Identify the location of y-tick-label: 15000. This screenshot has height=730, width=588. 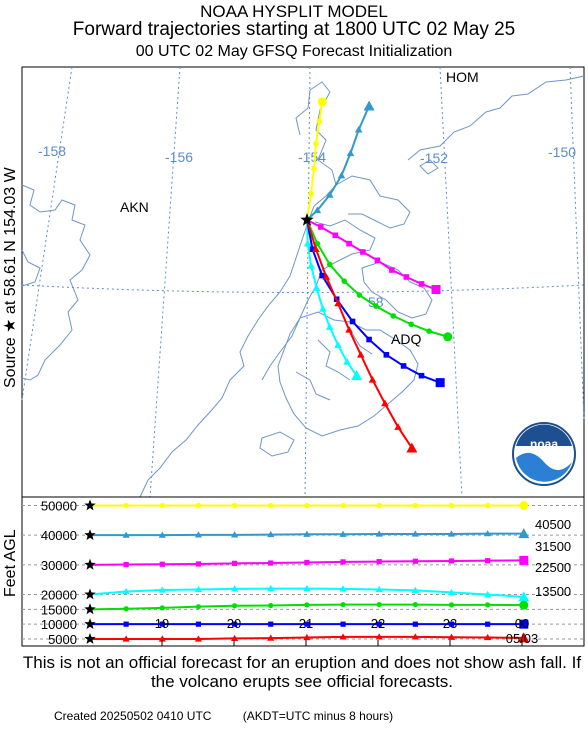
(59, 609).